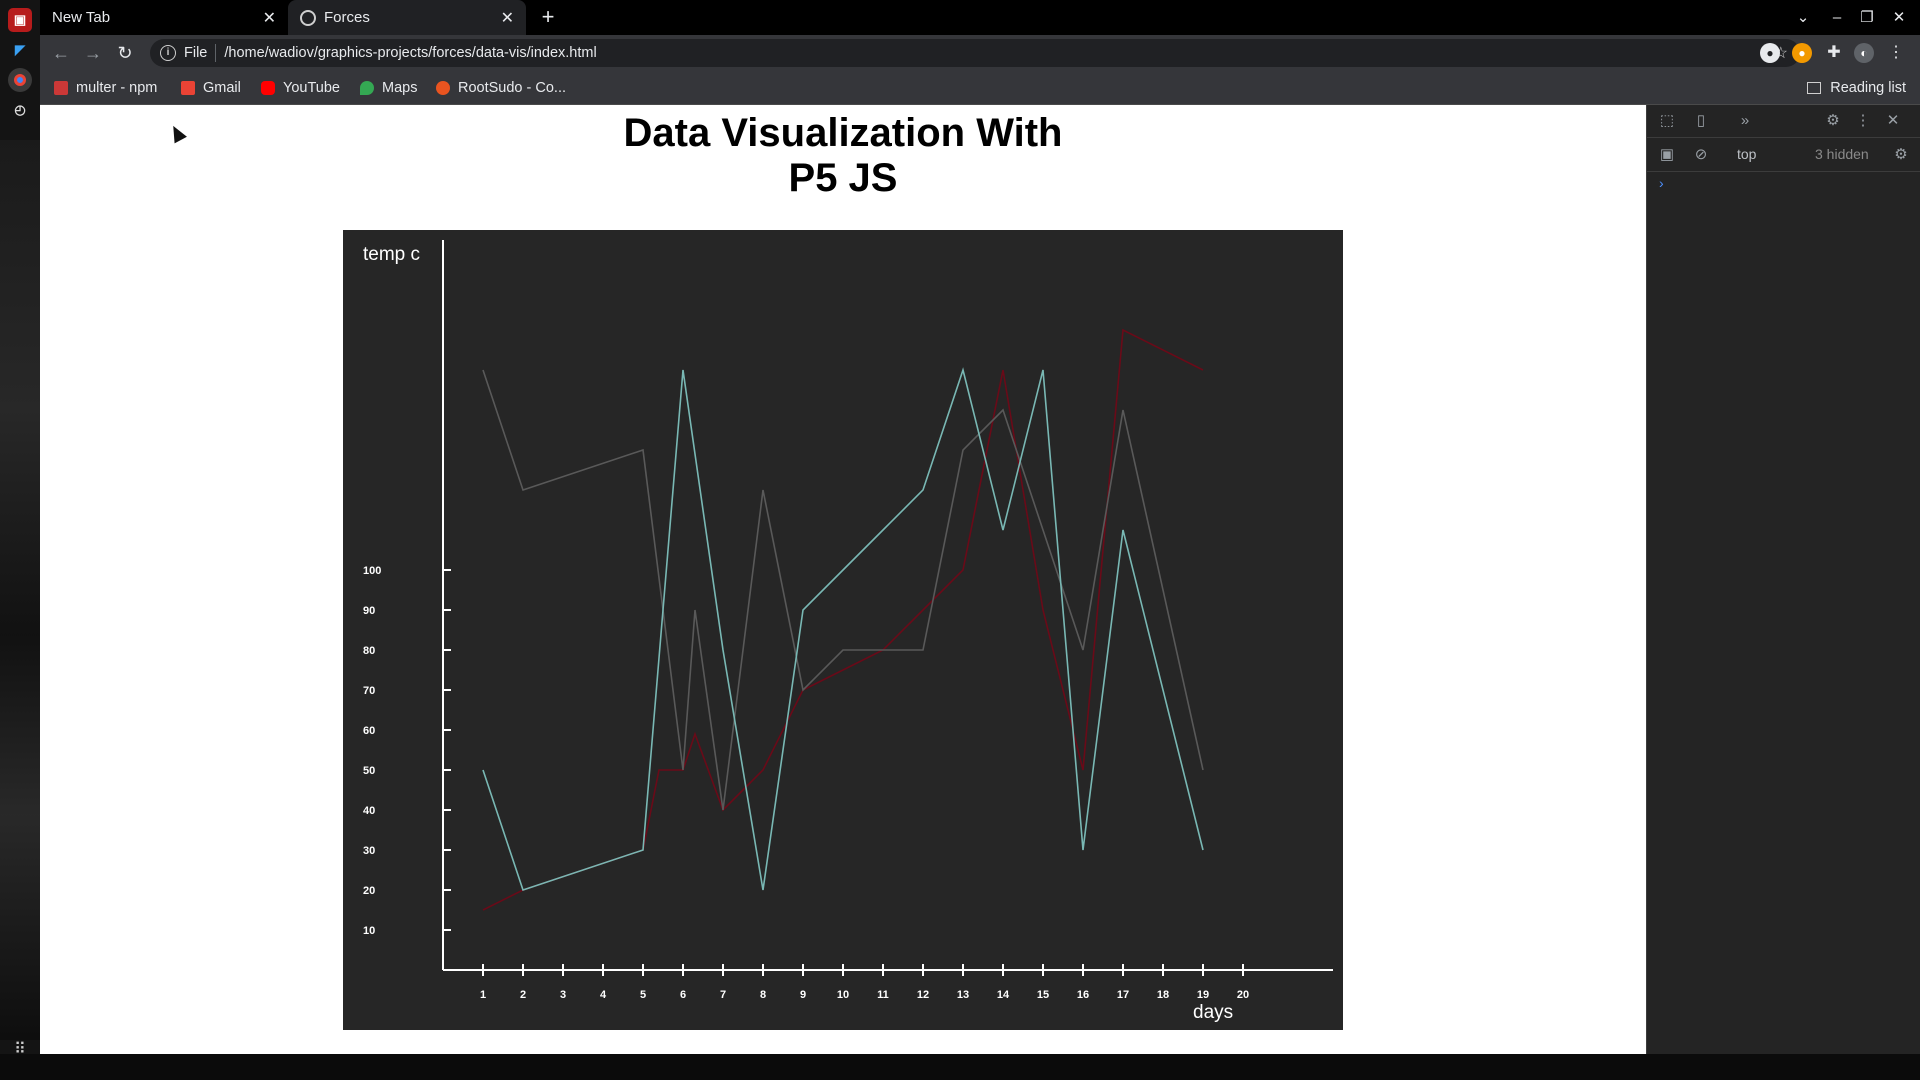 Image resolution: width=1920 pixels, height=1080 pixels. I want to click on tab-forces: Forces ✕, so click(407, 17).